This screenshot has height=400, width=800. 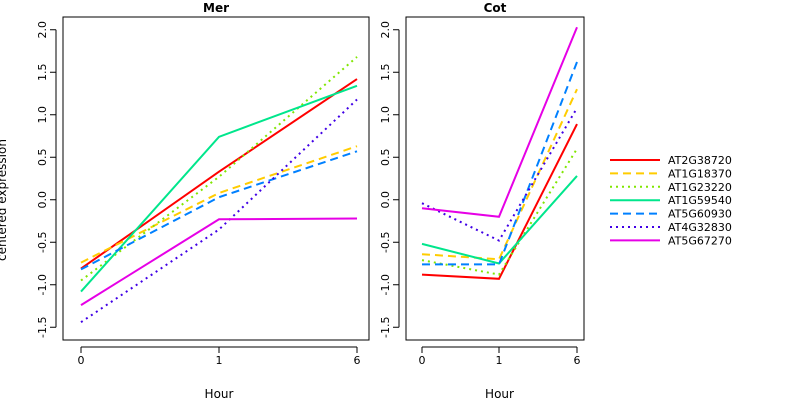 I want to click on panel-title: Cot, so click(x=495, y=8).